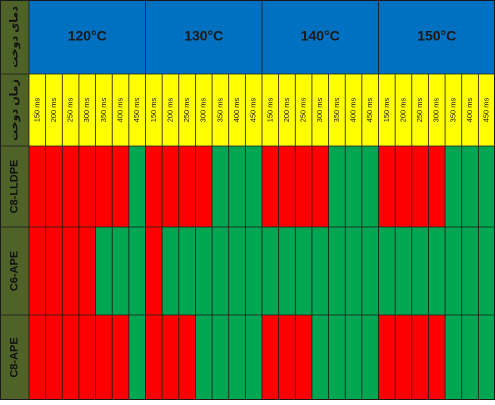 Image resolution: width=495 pixels, height=405 pixels. What do you see at coordinates (436, 36) in the screenshot?
I see `temperature-label: 150°C` at bounding box center [436, 36].